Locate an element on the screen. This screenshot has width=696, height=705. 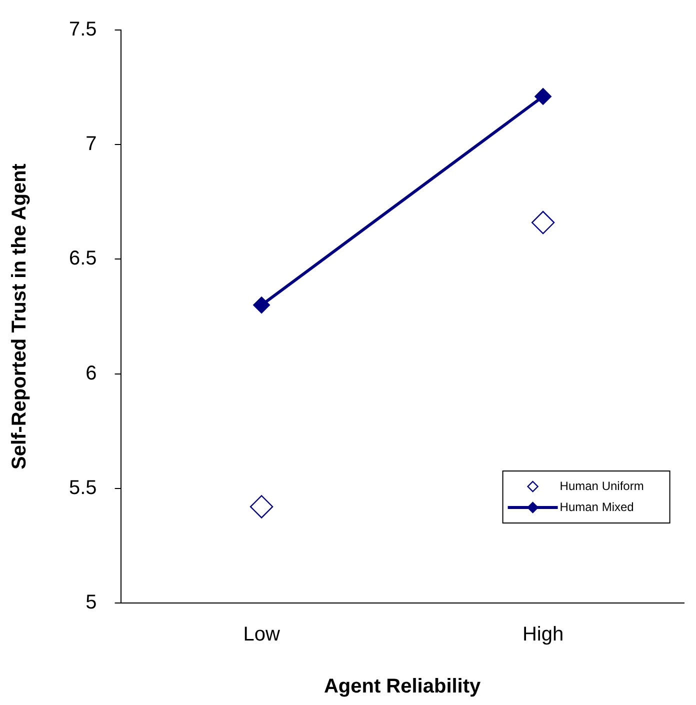
y-tick-label: 7.5 is located at coordinates (82, 29).